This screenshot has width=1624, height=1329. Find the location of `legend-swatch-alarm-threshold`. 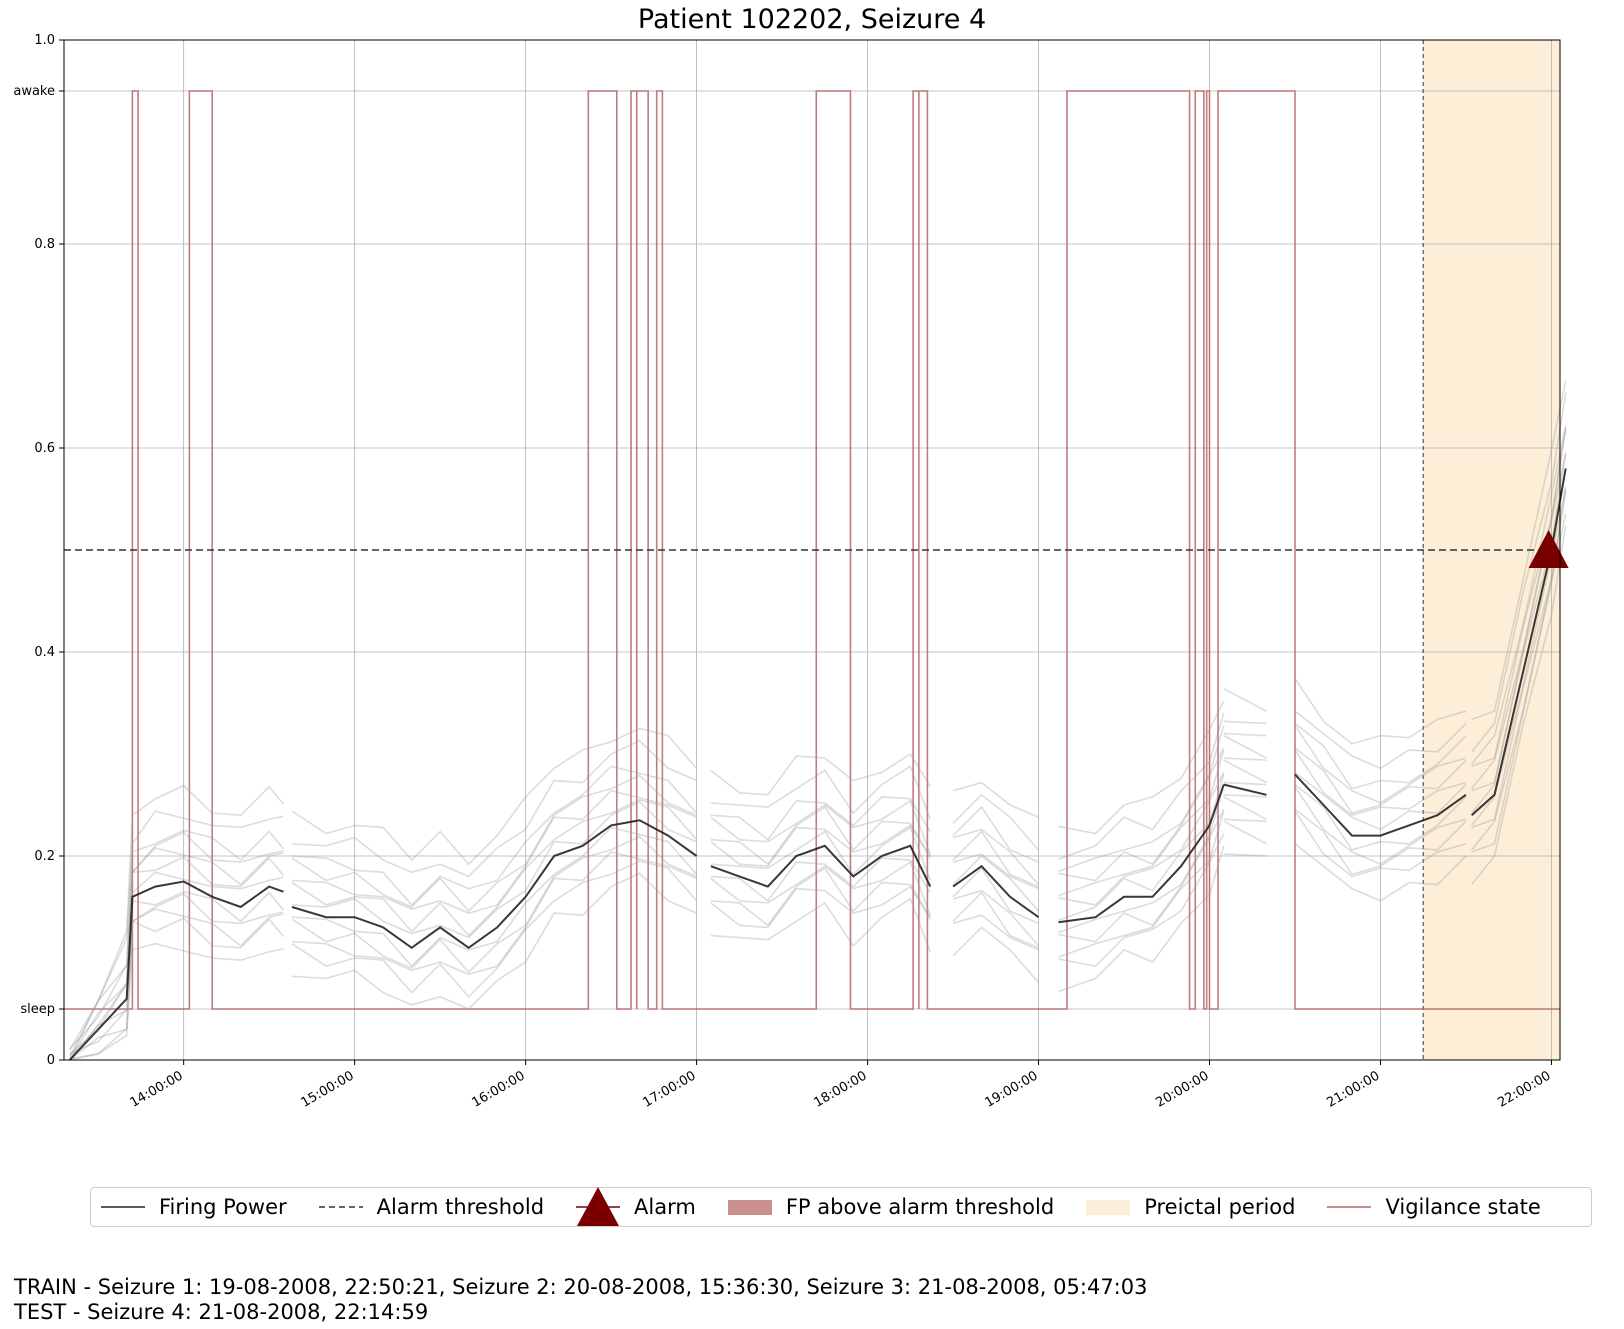

legend-swatch-alarm-threshold is located at coordinates (340, 1207).